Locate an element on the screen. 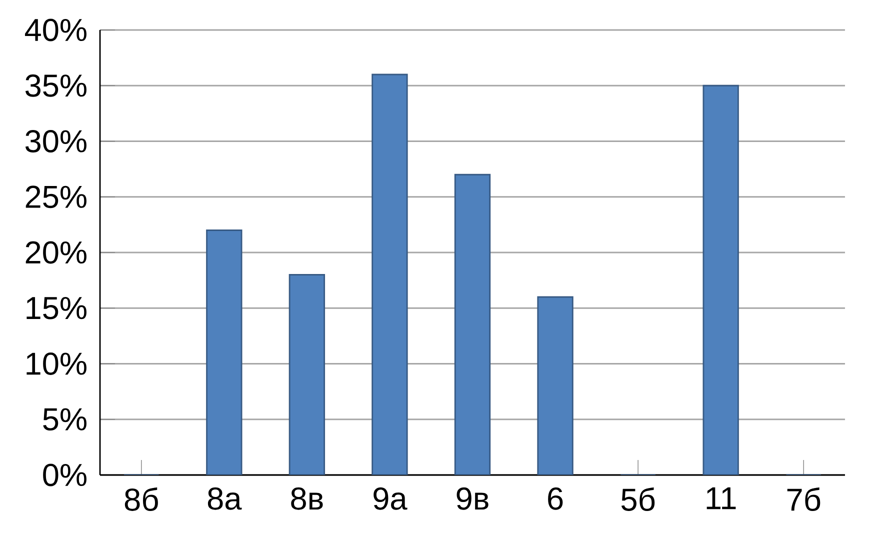  y-tick-label: 30% is located at coordinates (55, 141).